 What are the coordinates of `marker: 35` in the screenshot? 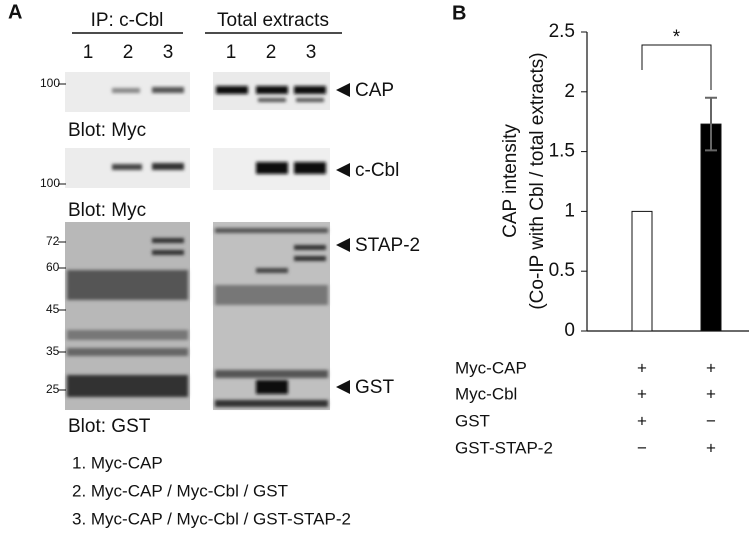 It's located at (53, 351).